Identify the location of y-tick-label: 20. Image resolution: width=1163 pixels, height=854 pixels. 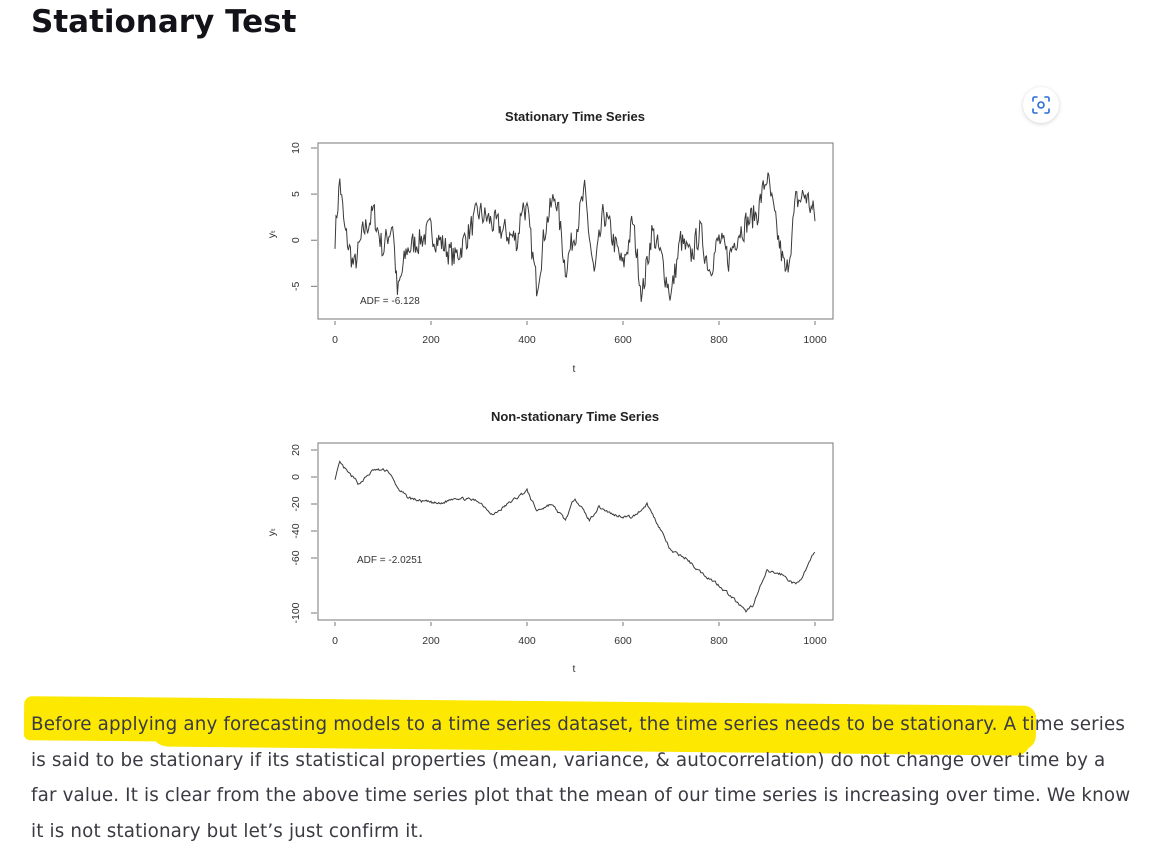
(296, 450).